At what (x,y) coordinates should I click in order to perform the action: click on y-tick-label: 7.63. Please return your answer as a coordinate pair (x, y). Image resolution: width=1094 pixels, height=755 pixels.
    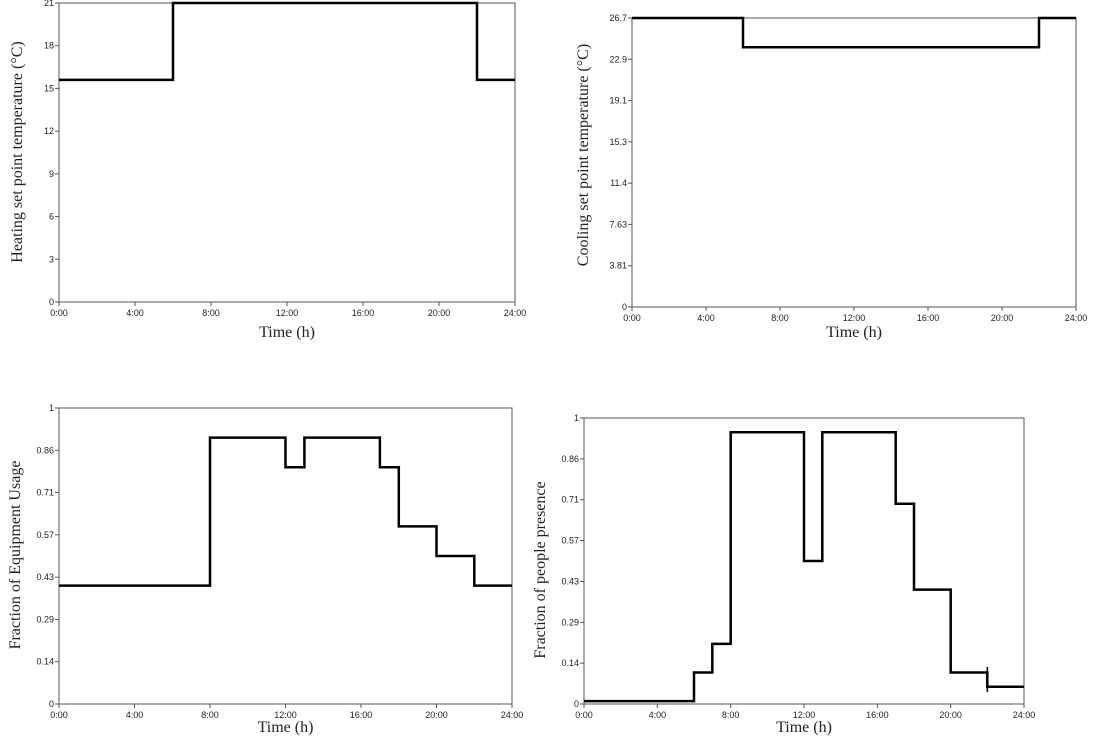
    Looking at the image, I should click on (618, 224).